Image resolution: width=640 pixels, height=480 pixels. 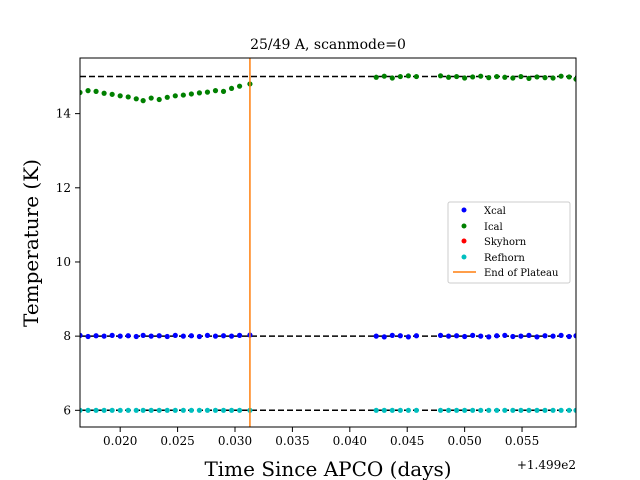 I want to click on x-tick-label-3: 0.035, so click(x=292, y=441).